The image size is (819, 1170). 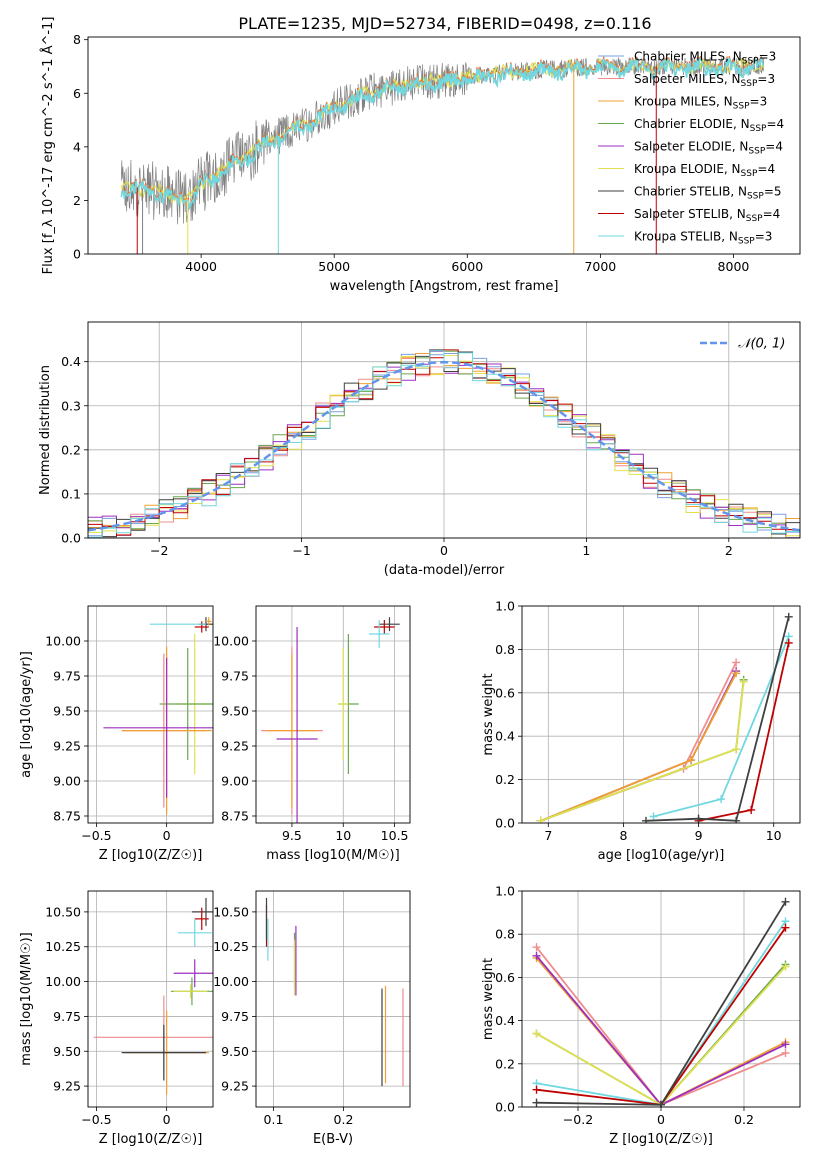 I want to click on legend-value: =5, so click(x=773, y=192).